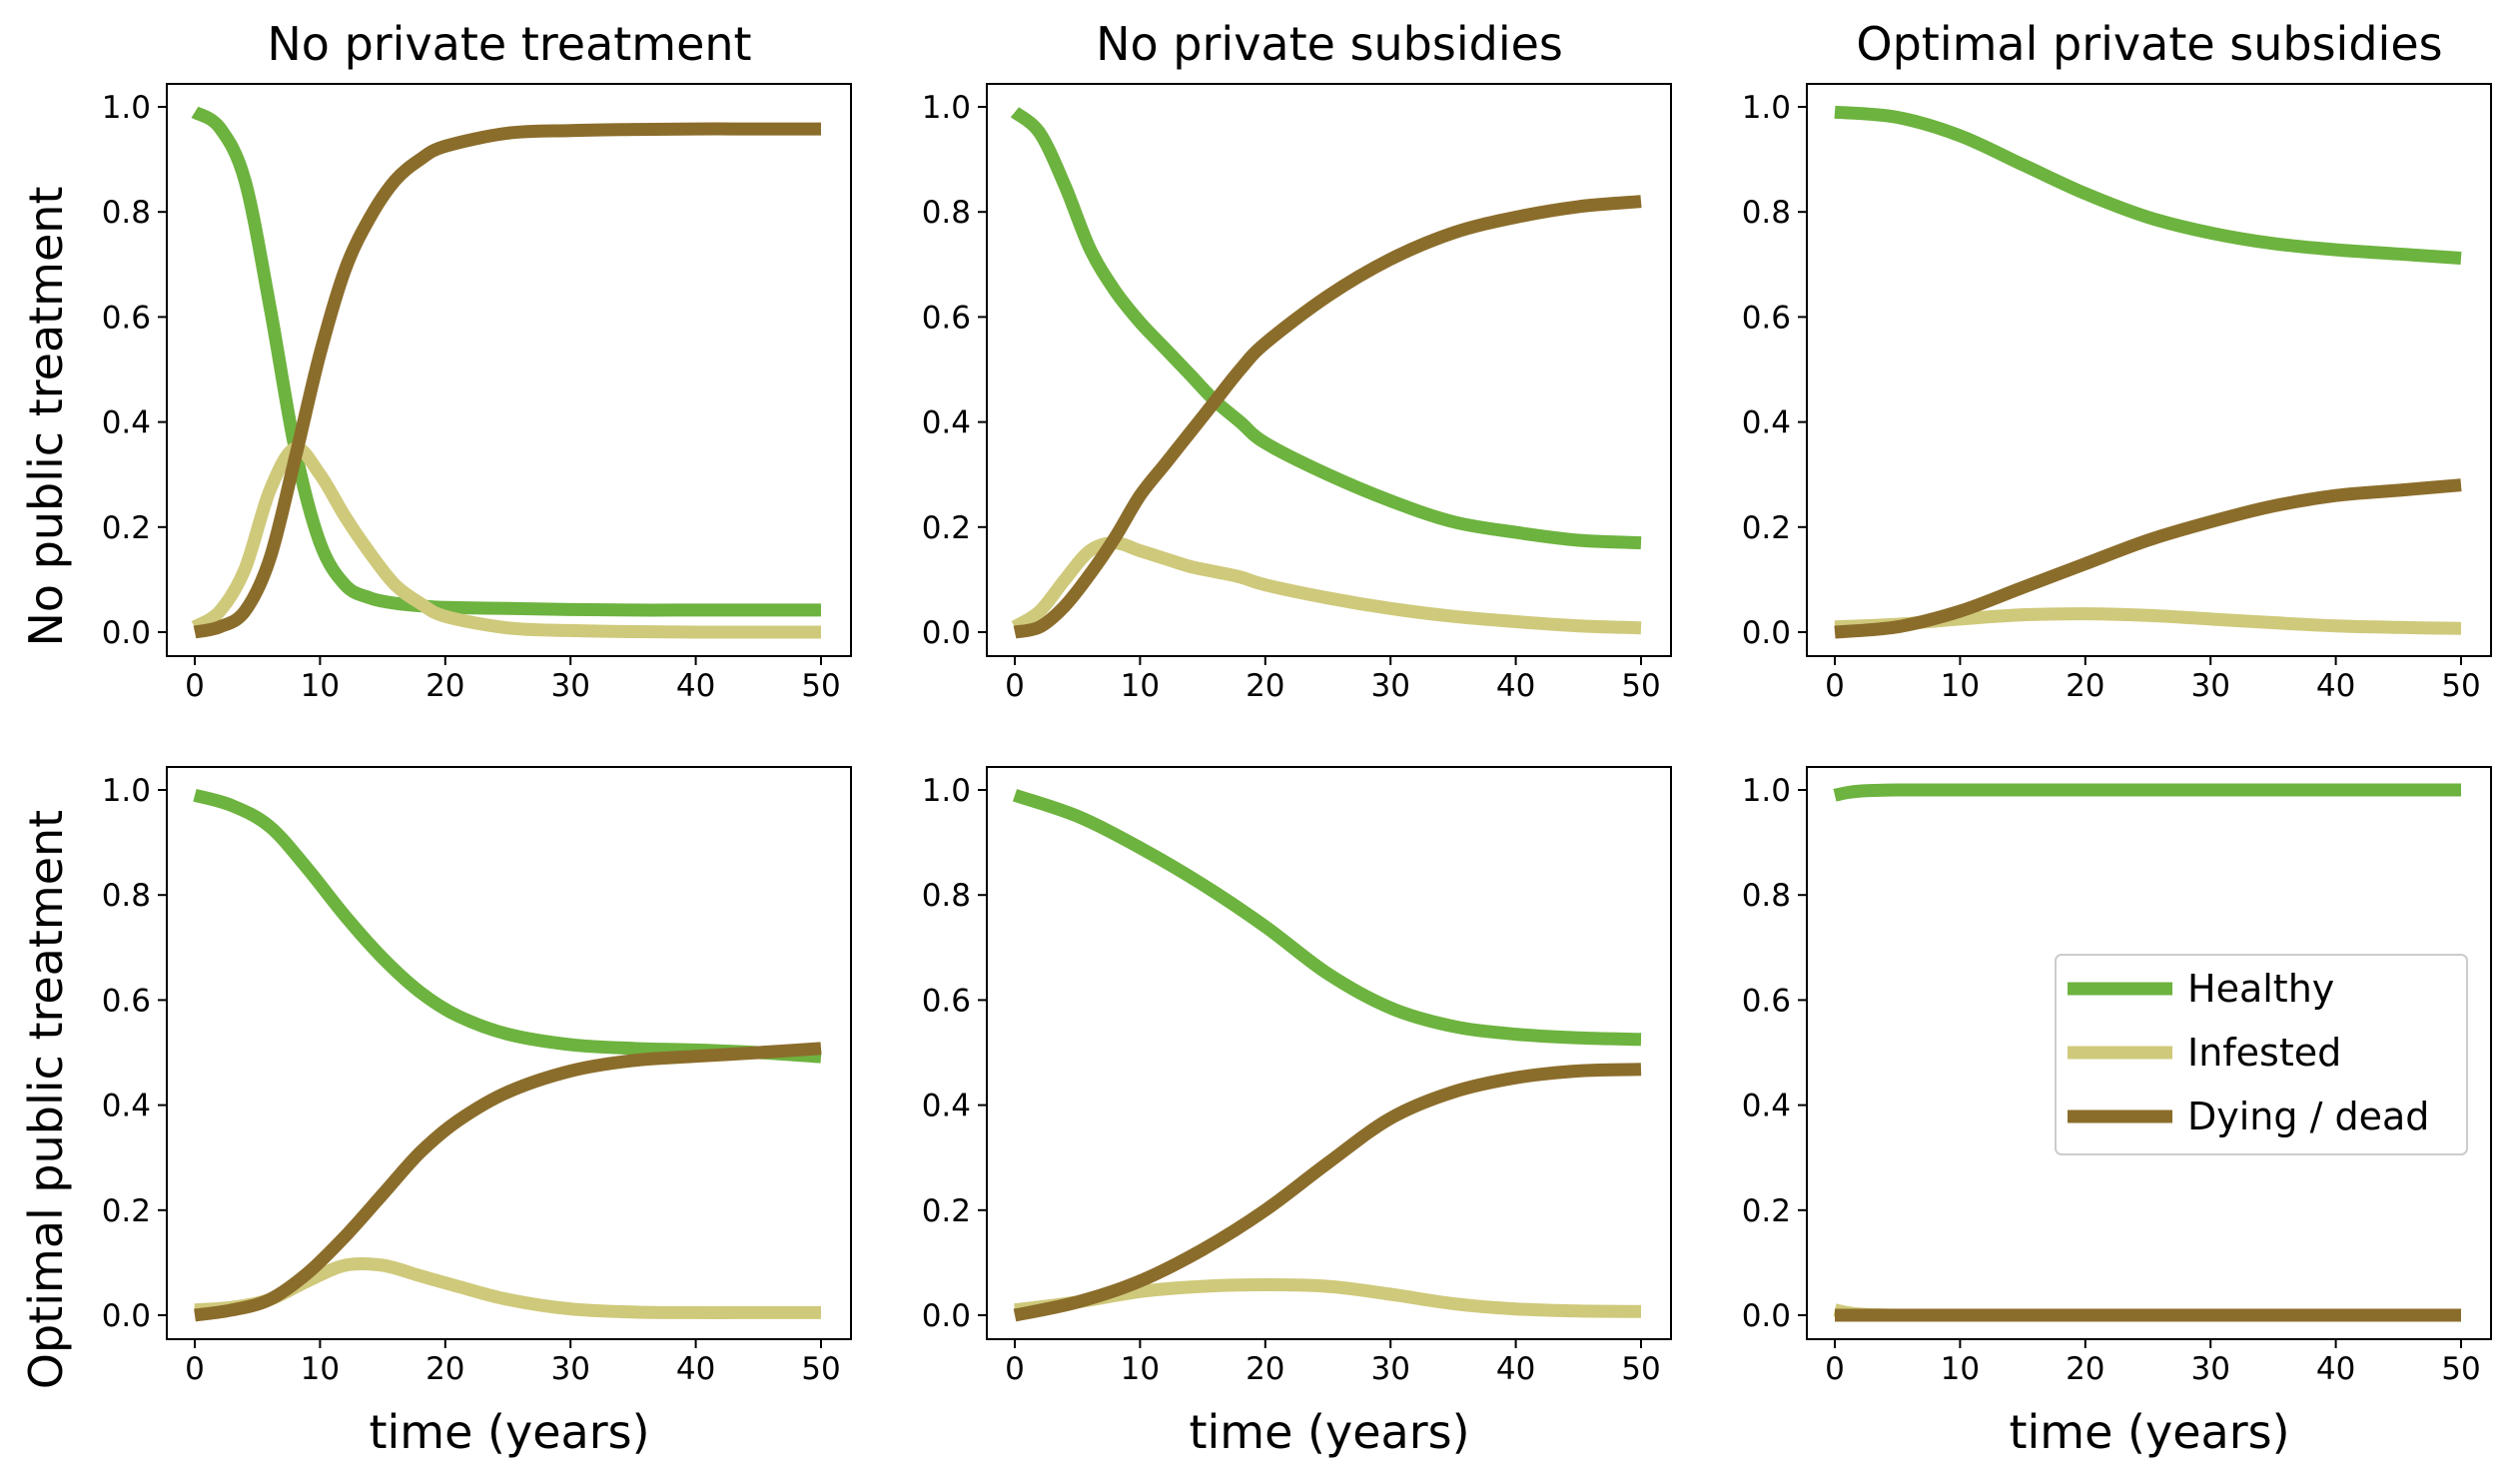 The image size is (2513, 1484). Describe the element at coordinates (509, 1432) in the screenshot. I see `x-axis-label-col-1: time (years)` at that location.